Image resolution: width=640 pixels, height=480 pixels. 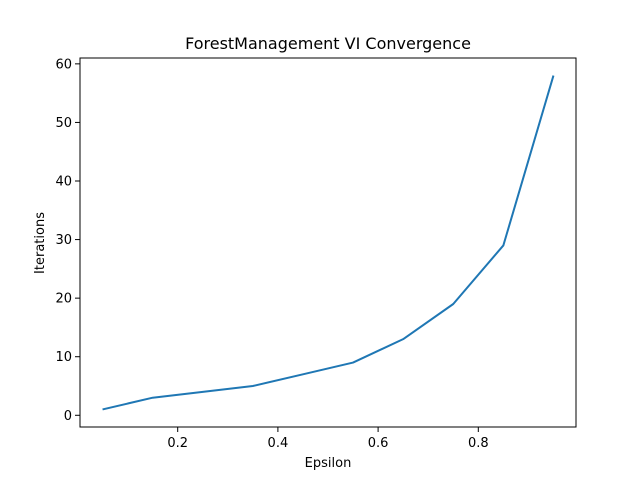 I want to click on y-tick-label: 60, so click(x=63, y=64).